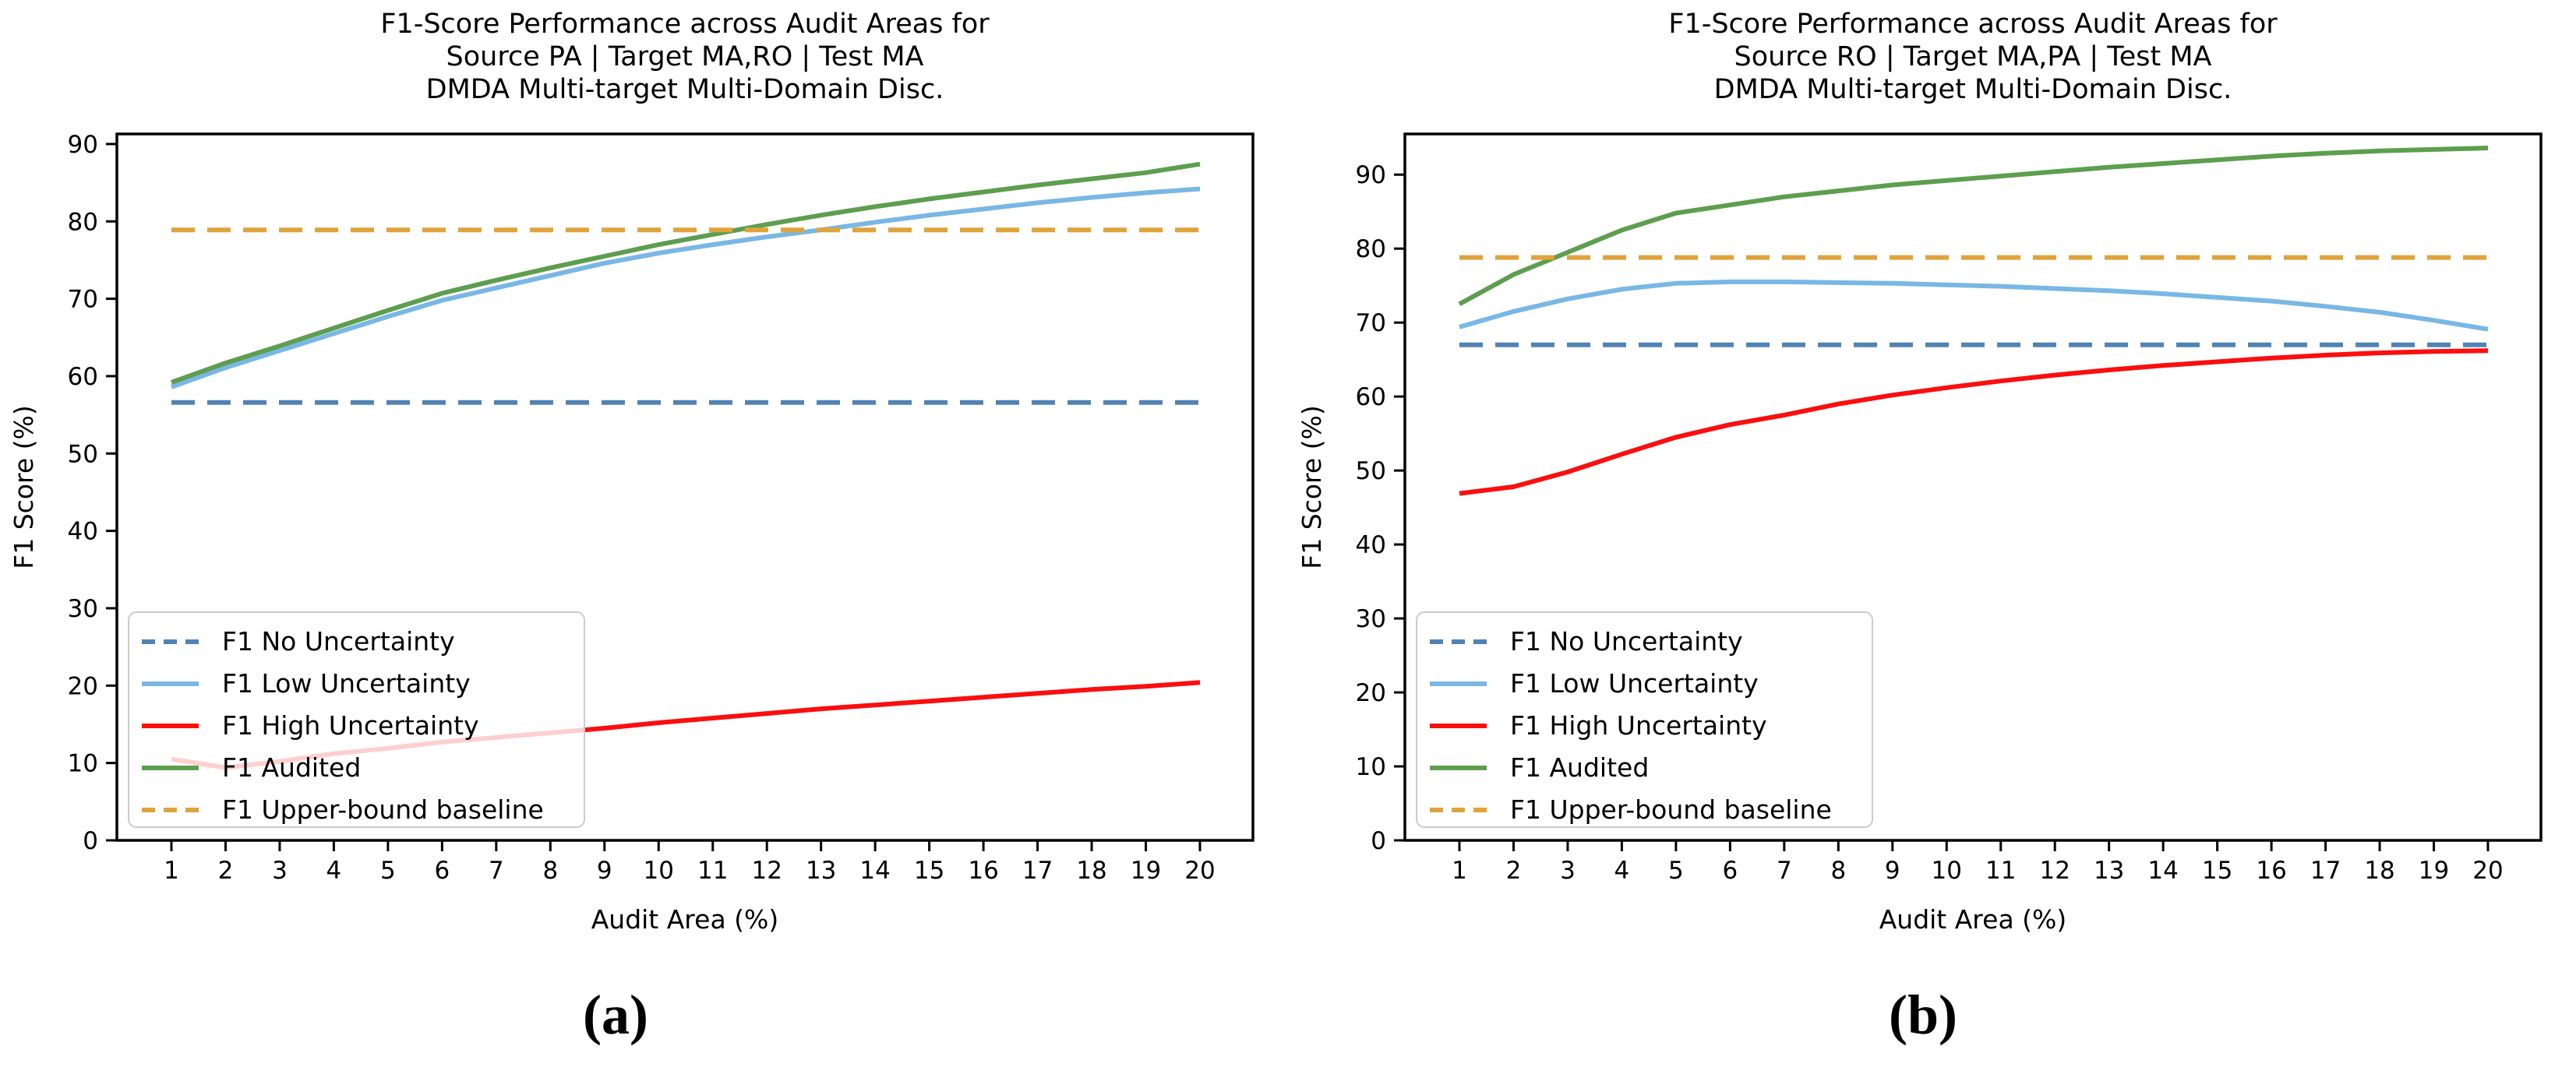 The image size is (2576, 1067). What do you see at coordinates (1923, 1015) in the screenshot?
I see `caption-b: (b)` at bounding box center [1923, 1015].